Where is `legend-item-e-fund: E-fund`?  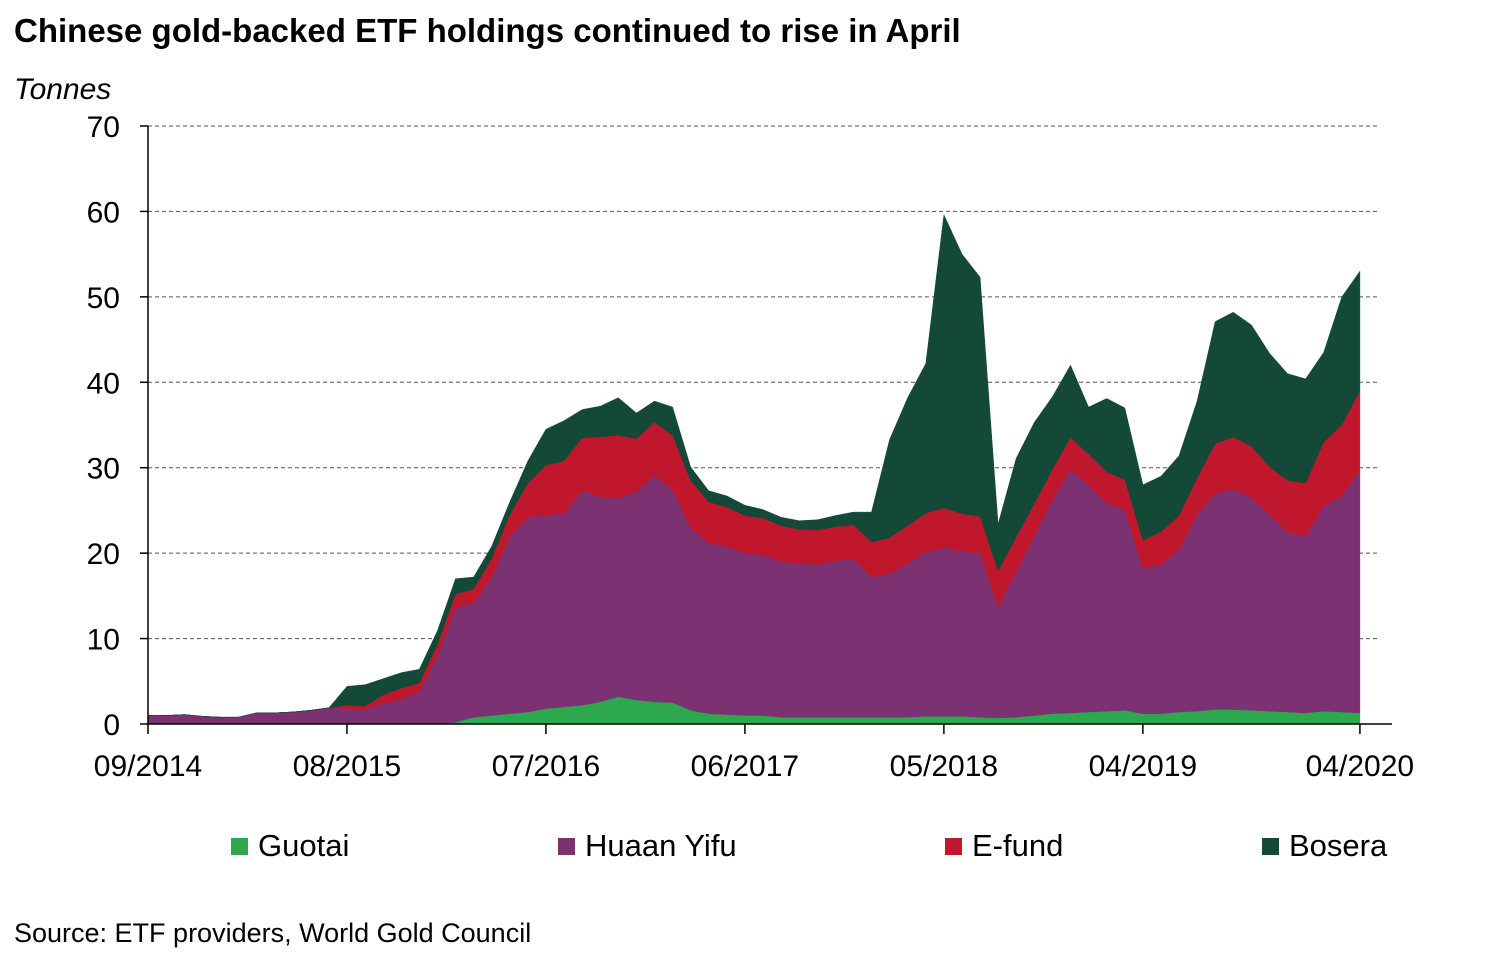
legend-item-e-fund: E-fund is located at coordinates (1004, 846).